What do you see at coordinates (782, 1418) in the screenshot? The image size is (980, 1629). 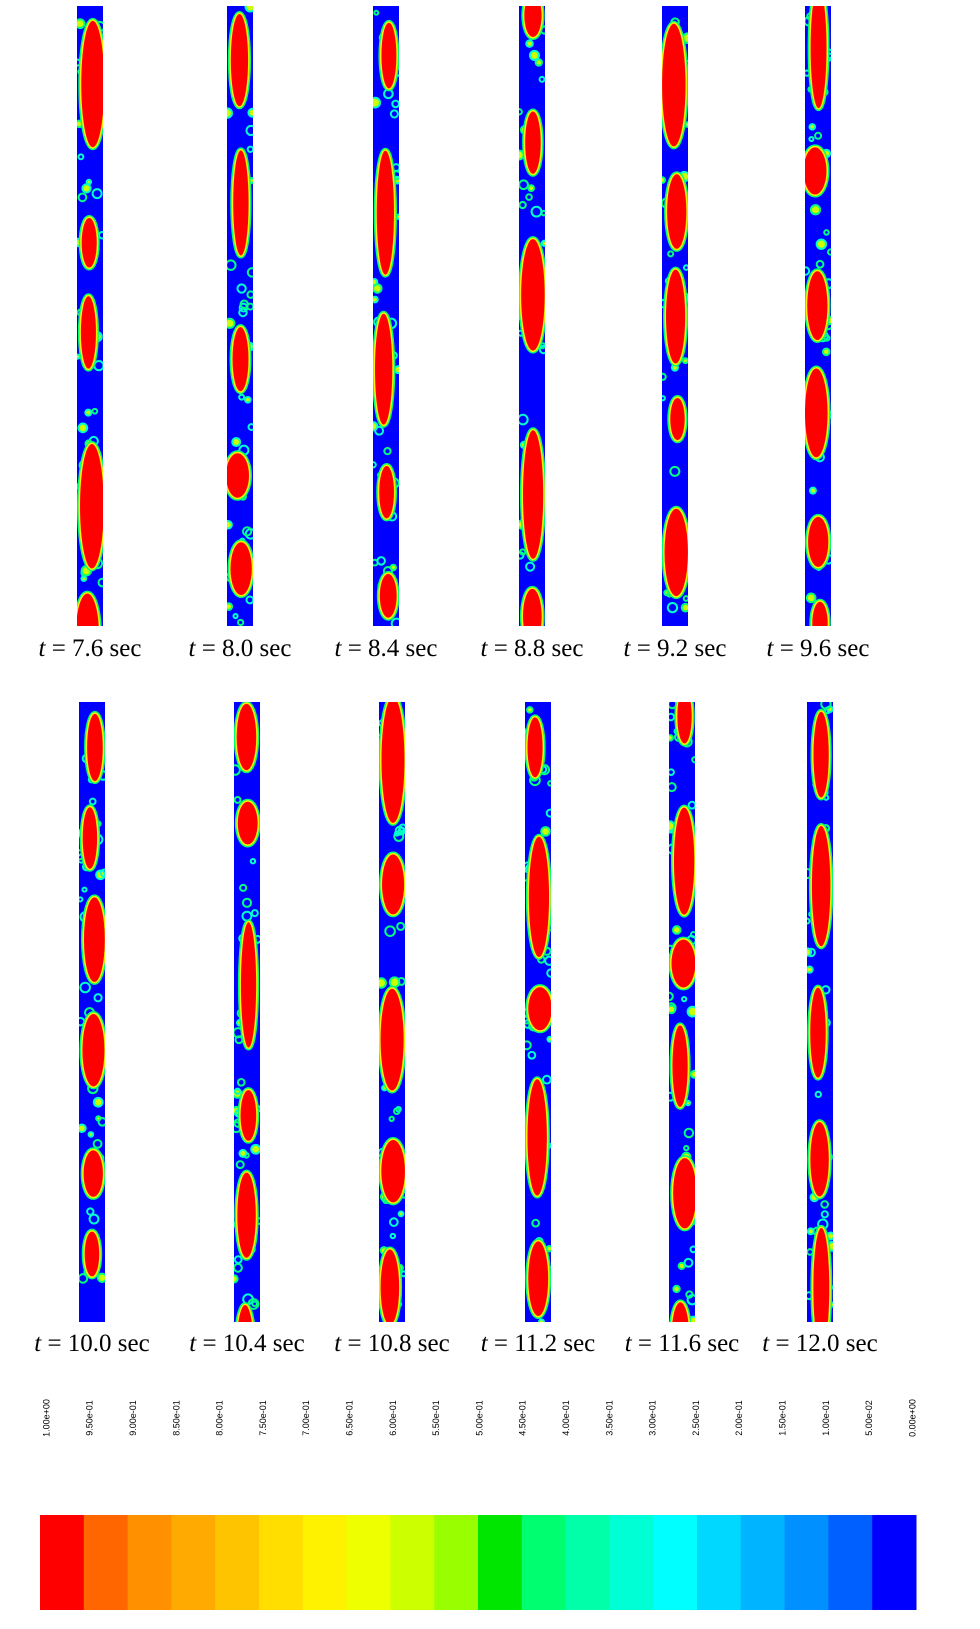 I see `colorbar-label: 1.50e-01` at bounding box center [782, 1418].